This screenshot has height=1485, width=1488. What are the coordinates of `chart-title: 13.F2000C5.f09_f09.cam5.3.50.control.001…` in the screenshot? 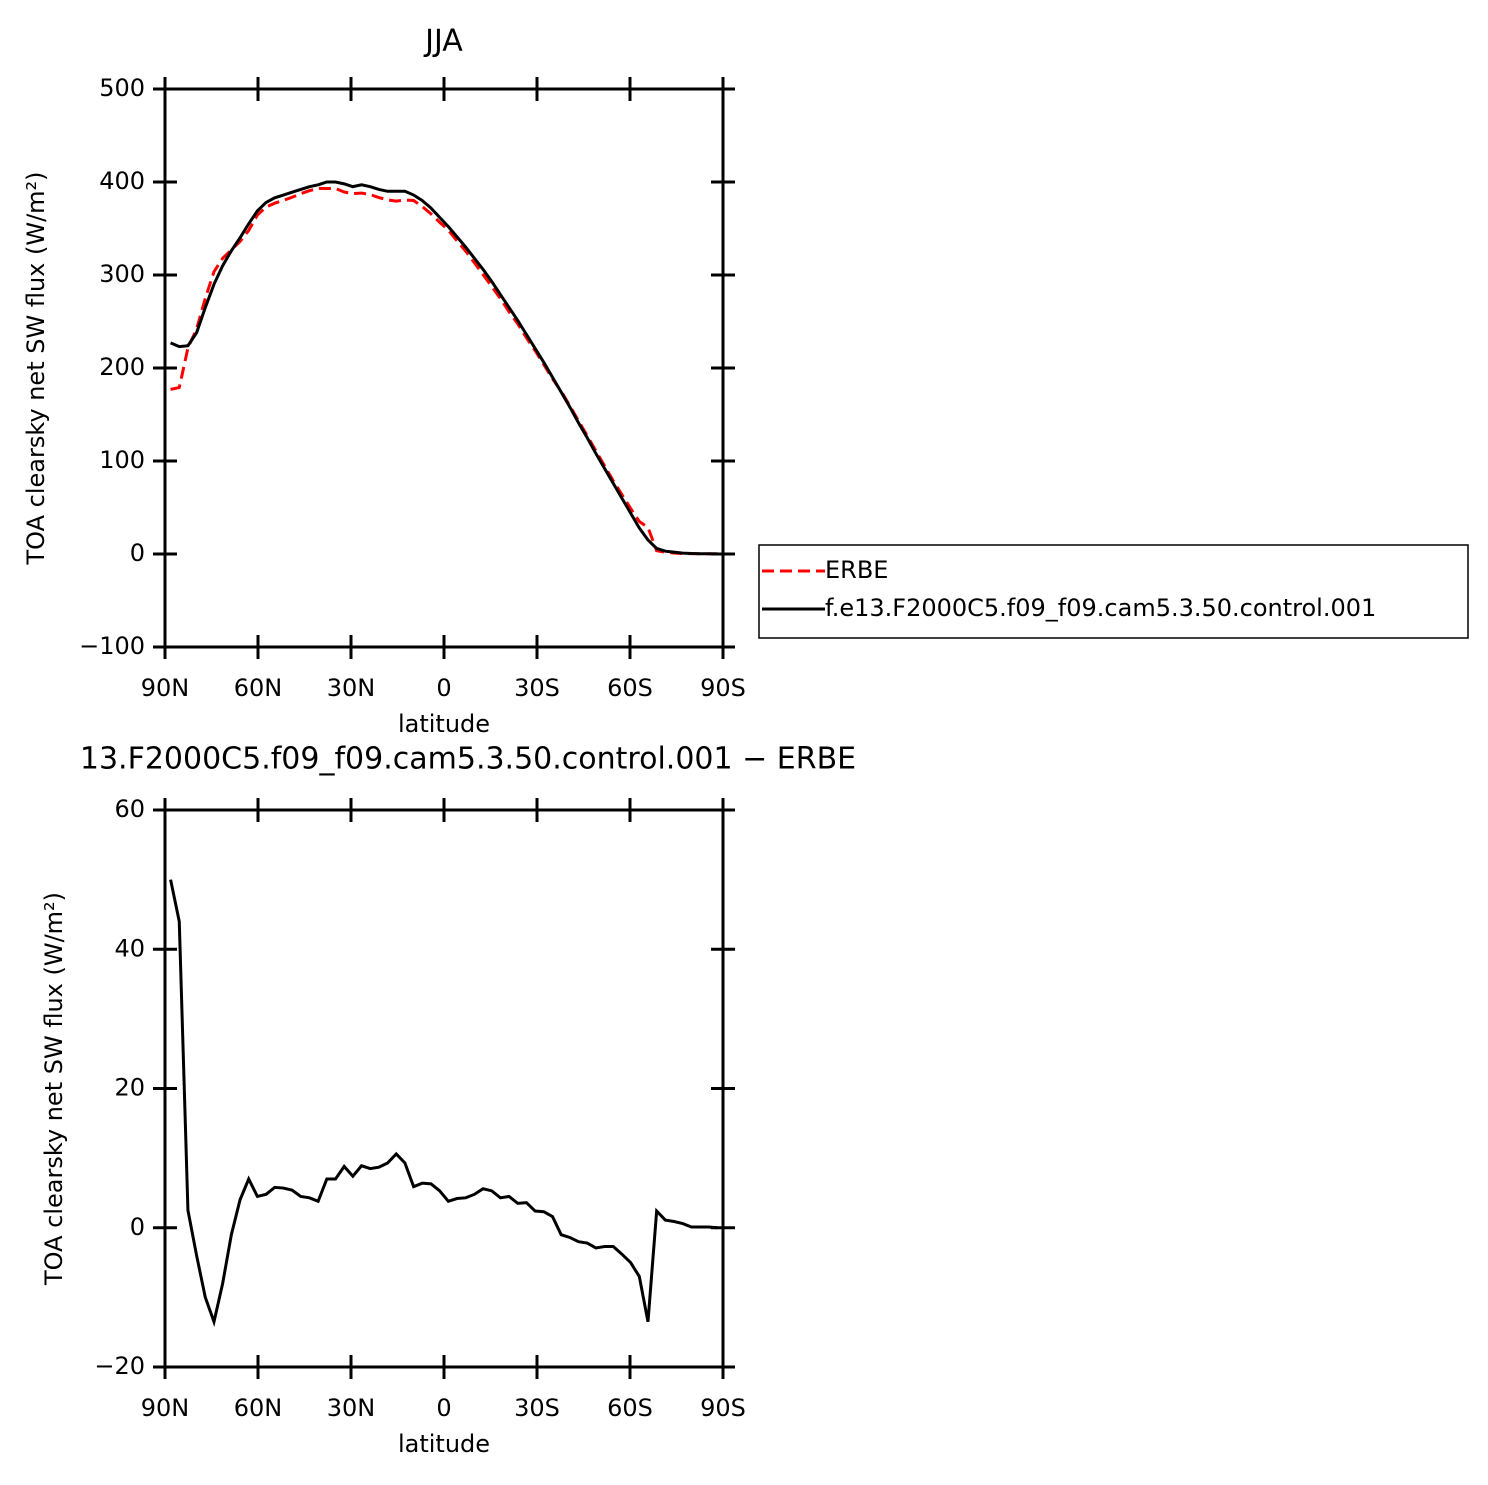 It's located at (468, 759).